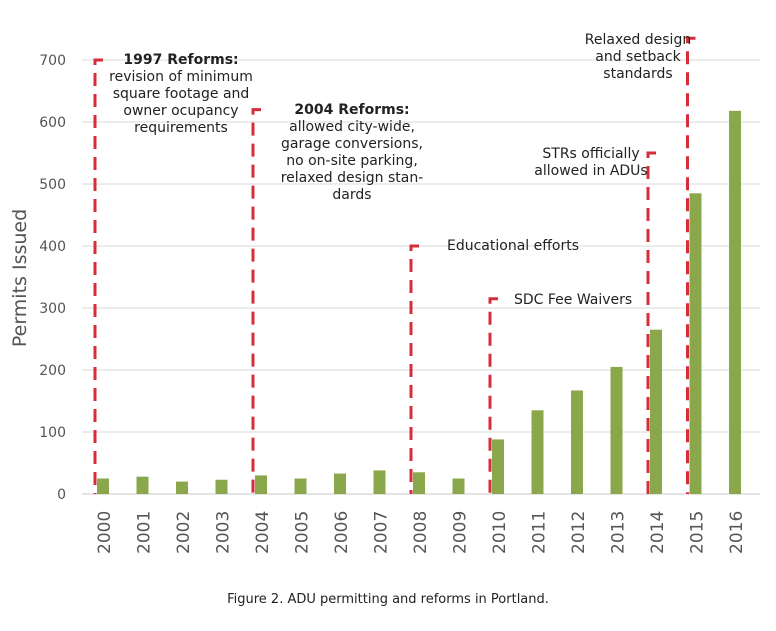 This screenshot has width=776, height=631. I want to click on x-tick-label: 2008, so click(421, 532).